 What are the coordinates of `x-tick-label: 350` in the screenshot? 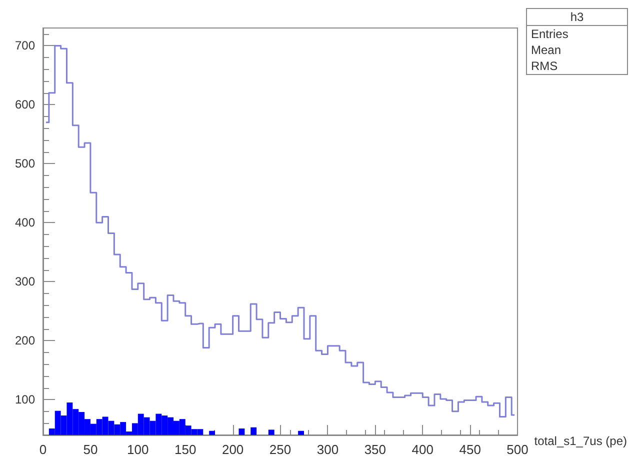 It's located at (375, 449).